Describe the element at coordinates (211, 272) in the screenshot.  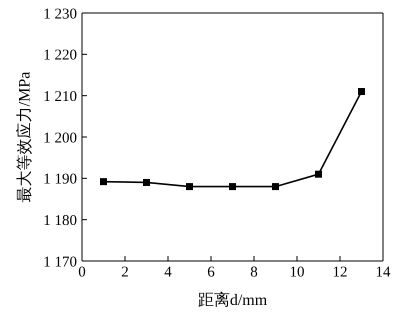
I see `x-tick-label: 6` at that location.